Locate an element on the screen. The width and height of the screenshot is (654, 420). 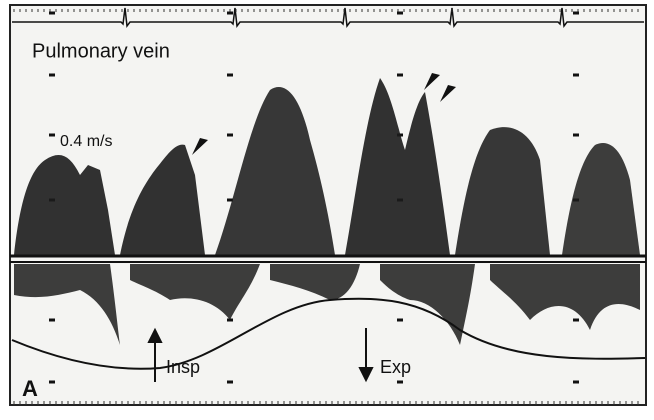
ecg-trace is located at coordinates (328, 17).